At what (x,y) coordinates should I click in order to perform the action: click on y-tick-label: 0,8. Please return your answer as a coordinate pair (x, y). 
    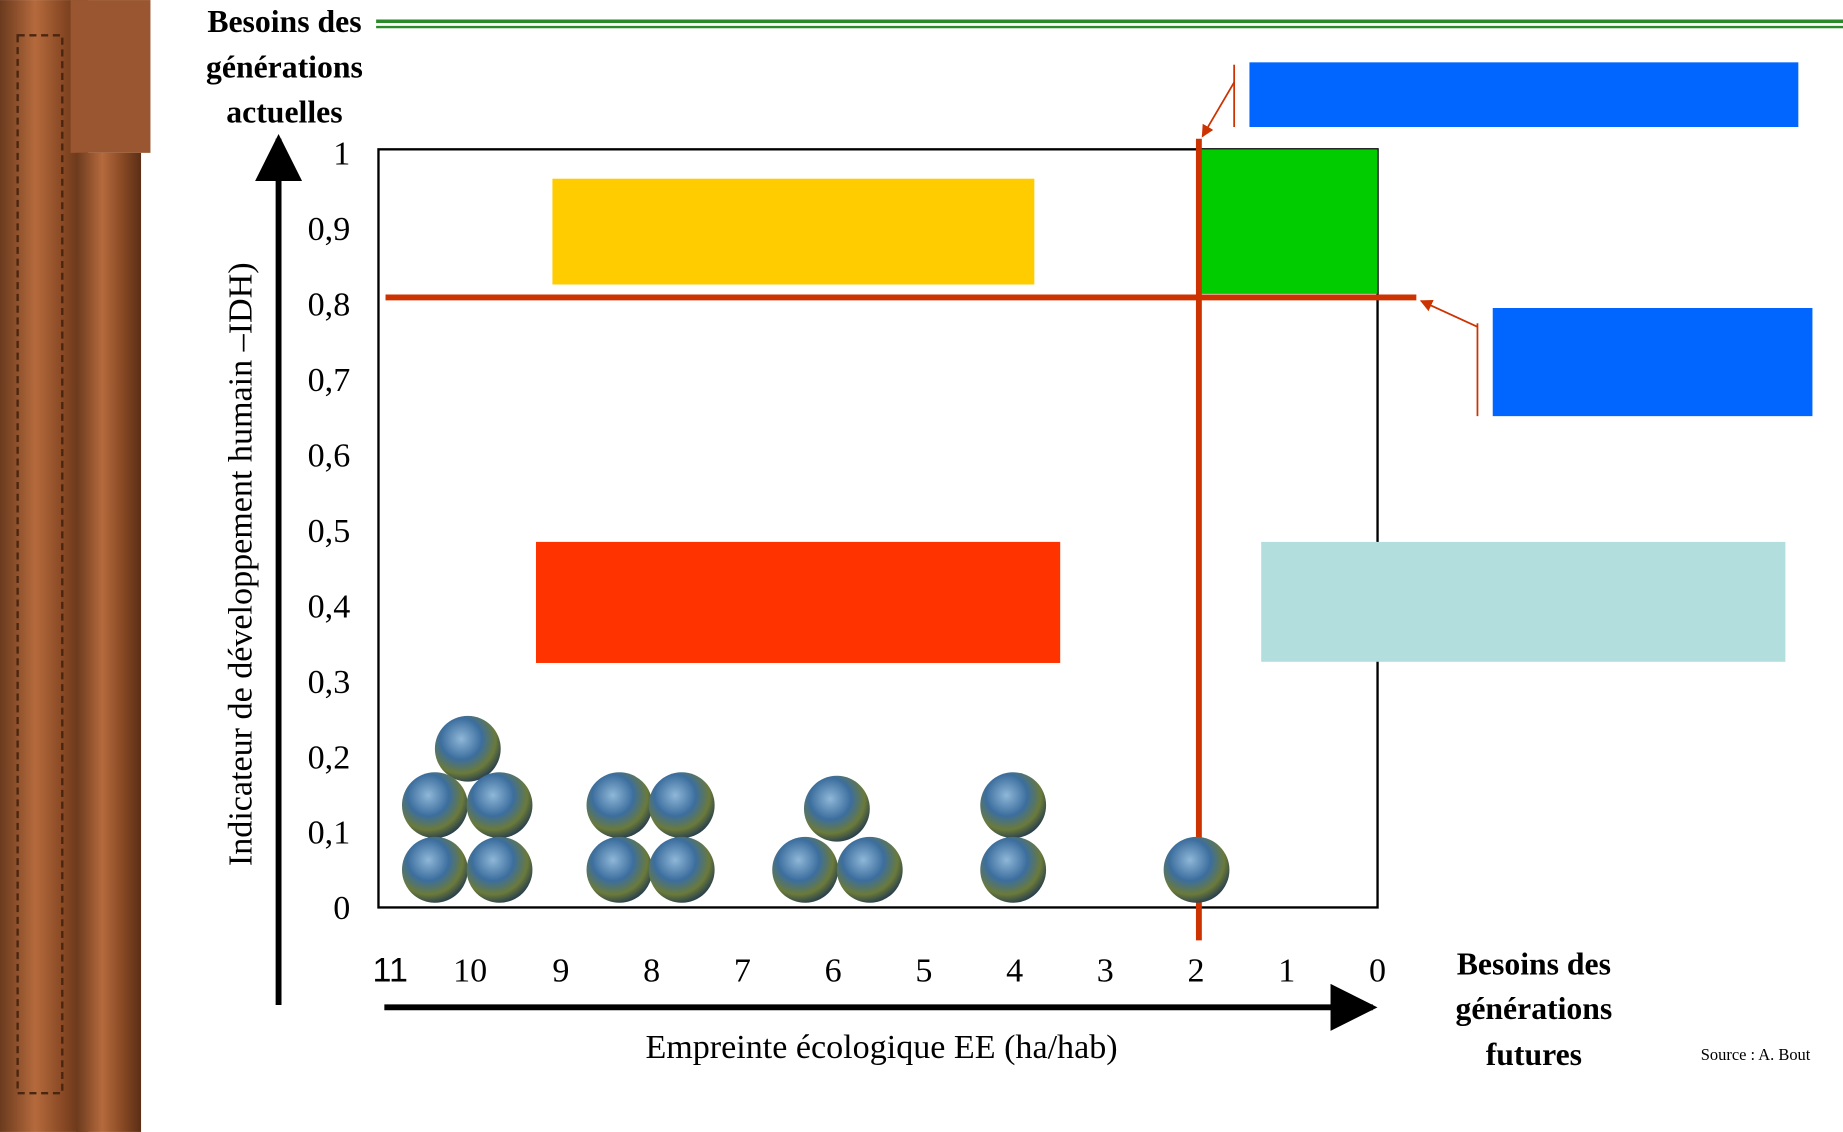
    Looking at the image, I should click on (329, 305).